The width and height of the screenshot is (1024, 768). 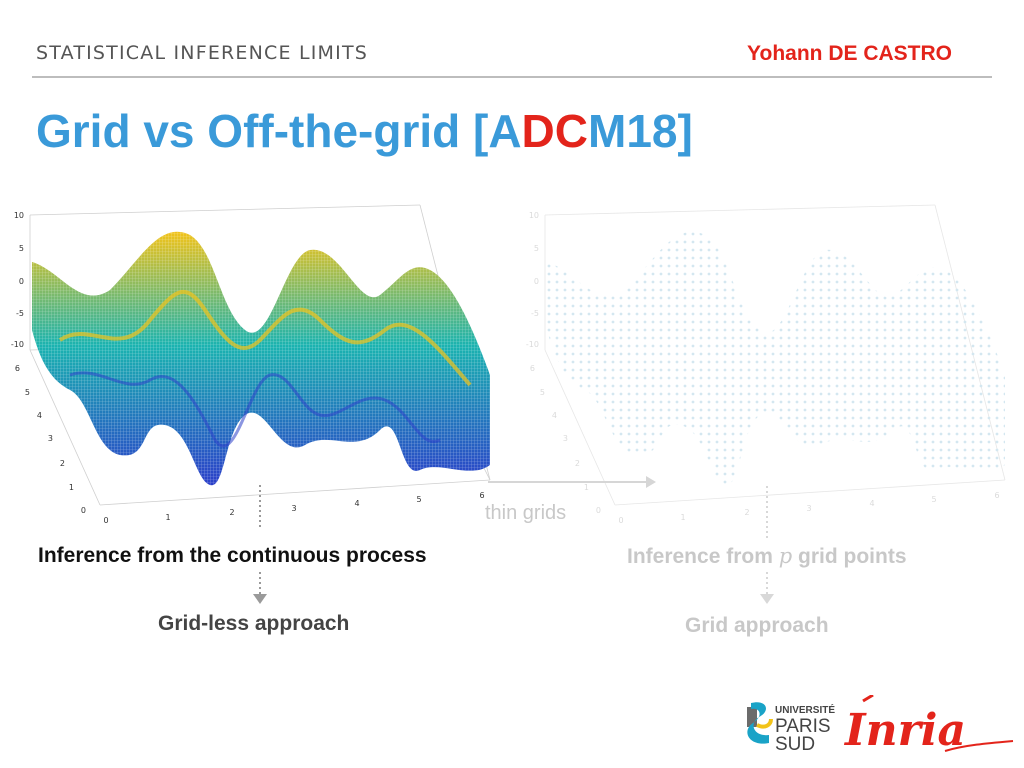 I want to click on z-tick-label: 0, so click(x=21, y=281).